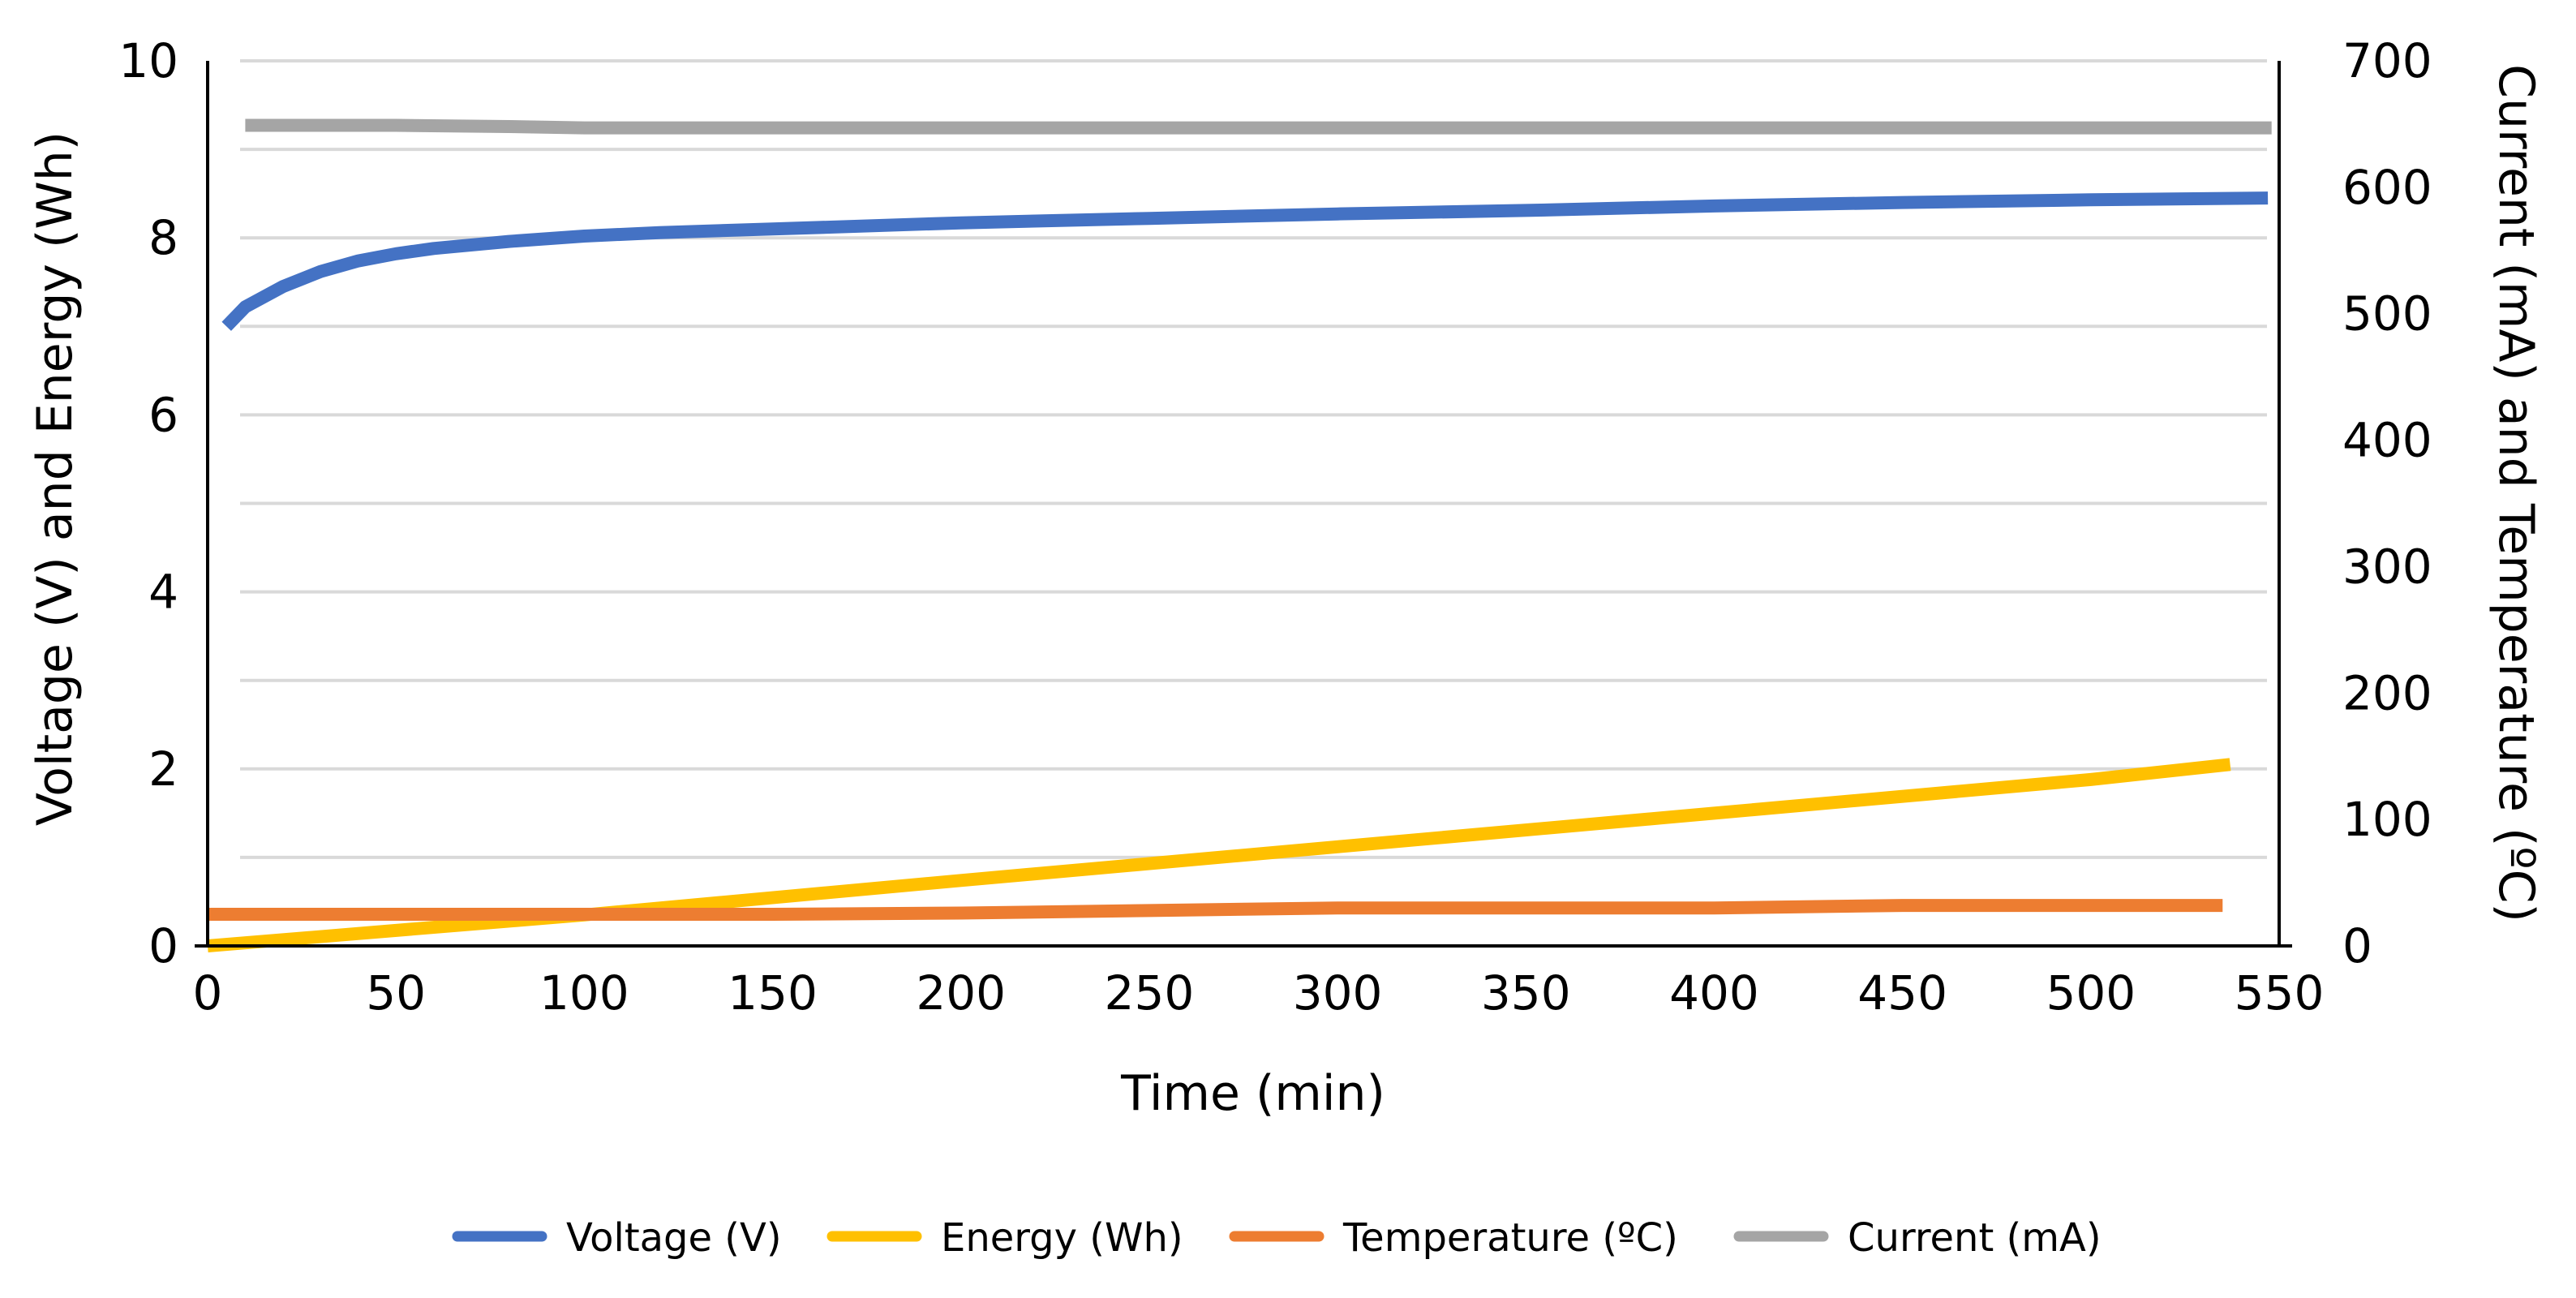 The height and width of the screenshot is (1298, 2576). Describe the element at coordinates (148, 60) in the screenshot. I see `left-y-tick-label: 10` at that location.